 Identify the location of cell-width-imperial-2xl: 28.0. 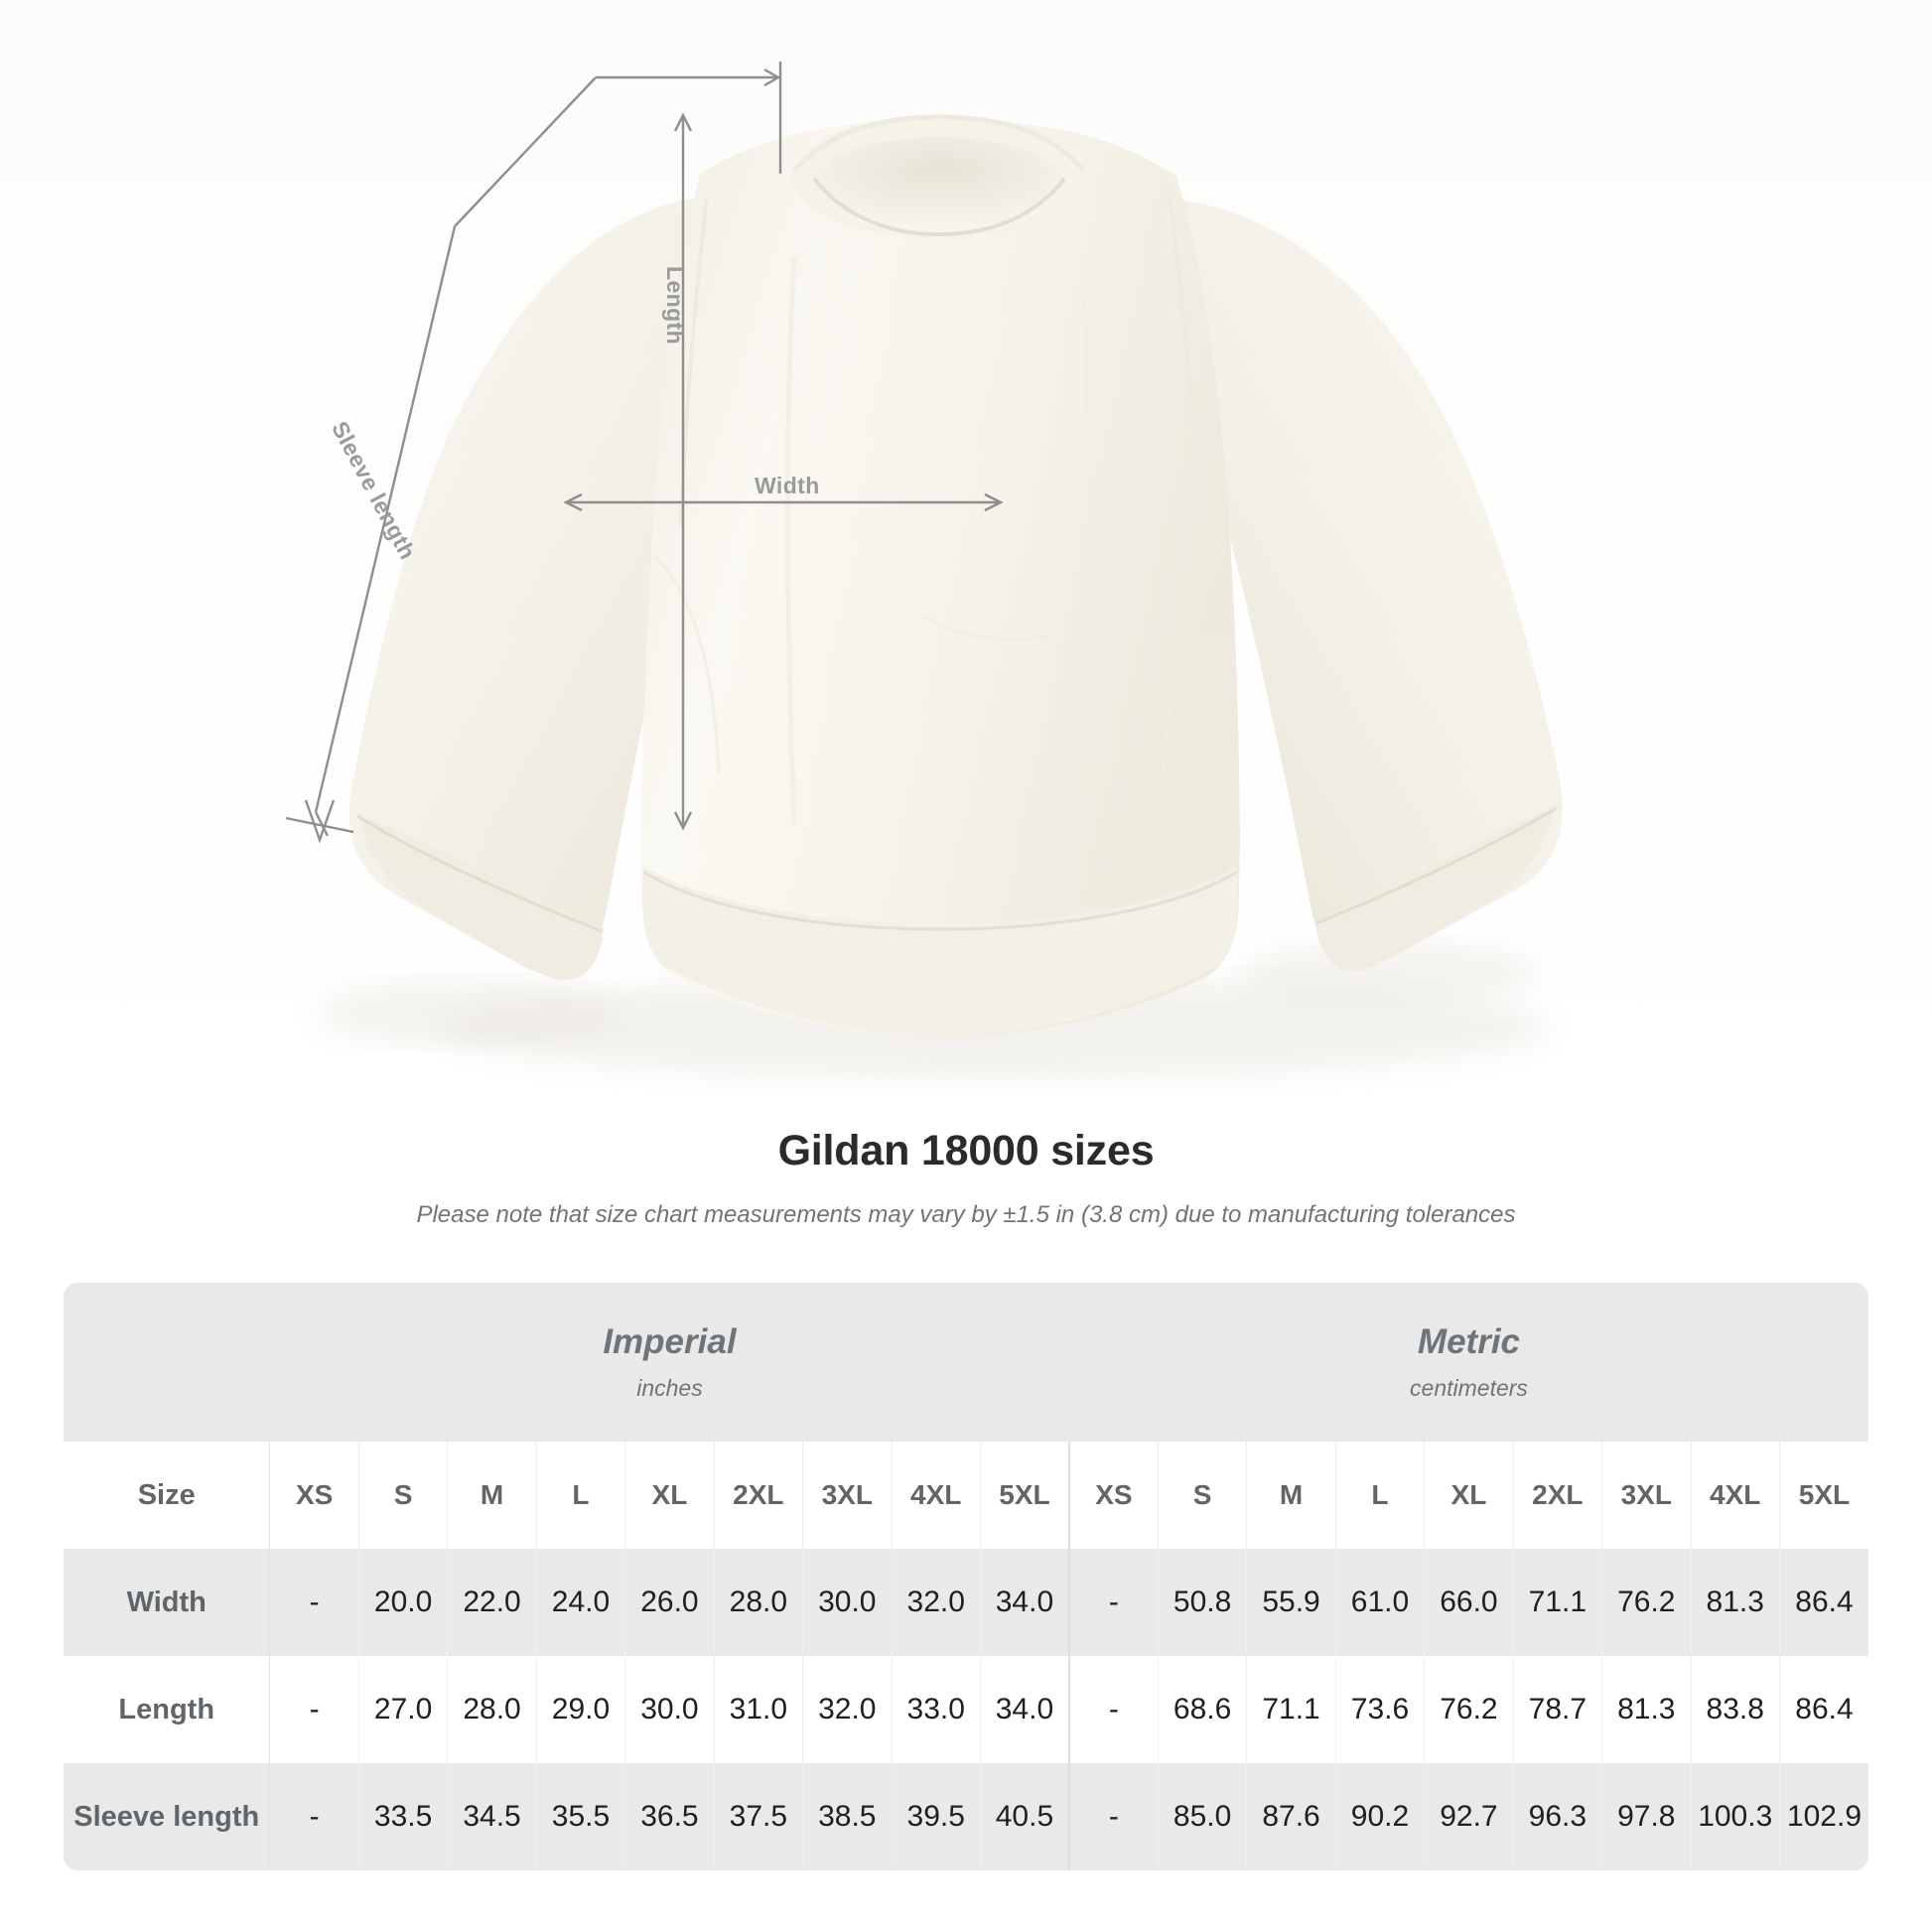
(759, 1602).